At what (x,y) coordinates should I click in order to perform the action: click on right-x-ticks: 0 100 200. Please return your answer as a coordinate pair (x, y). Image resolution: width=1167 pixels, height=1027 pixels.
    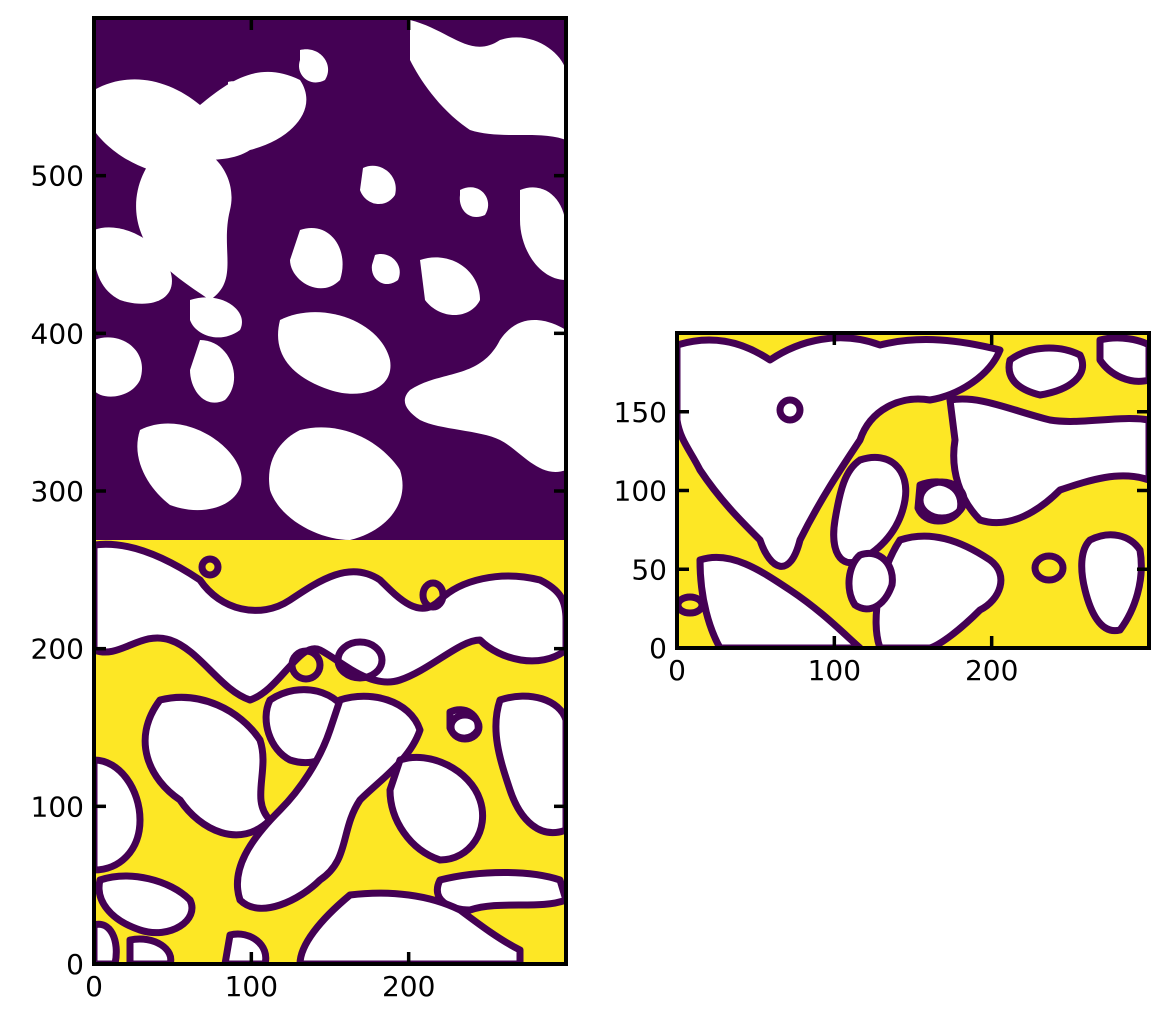
    Looking at the image, I should click on (843, 510).